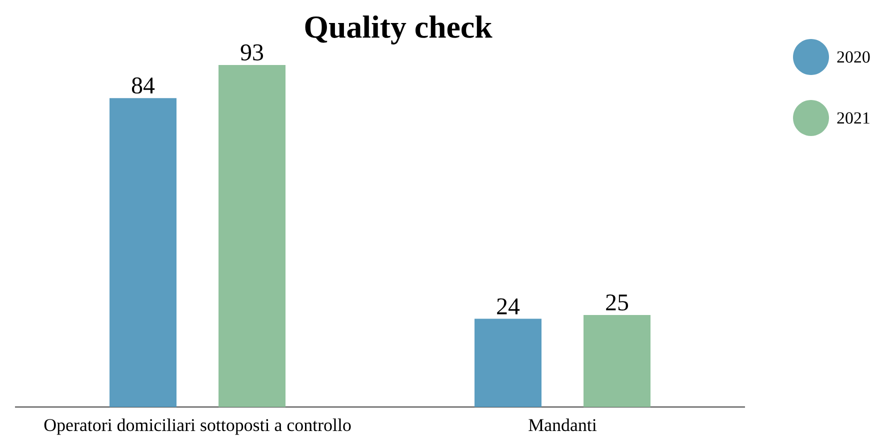 This screenshot has height=443, width=884. I want to click on data-label: 25, so click(617, 302).